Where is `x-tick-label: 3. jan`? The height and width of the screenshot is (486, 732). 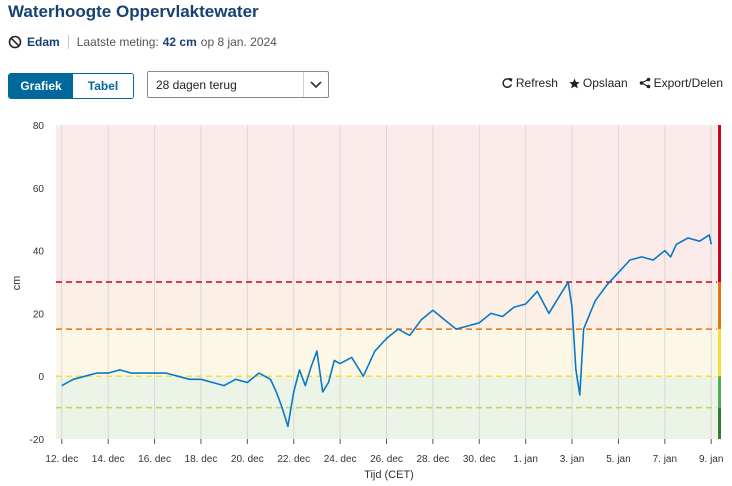 x-tick-label: 3. jan is located at coordinates (572, 459).